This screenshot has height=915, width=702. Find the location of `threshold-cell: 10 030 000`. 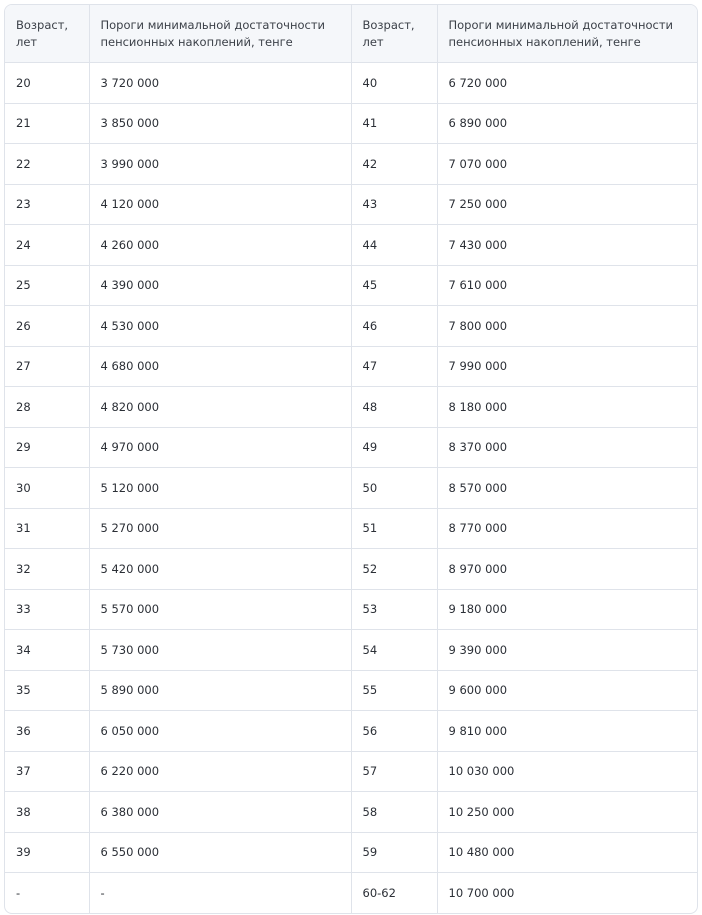

threshold-cell: 10 030 000 is located at coordinates (567, 771).